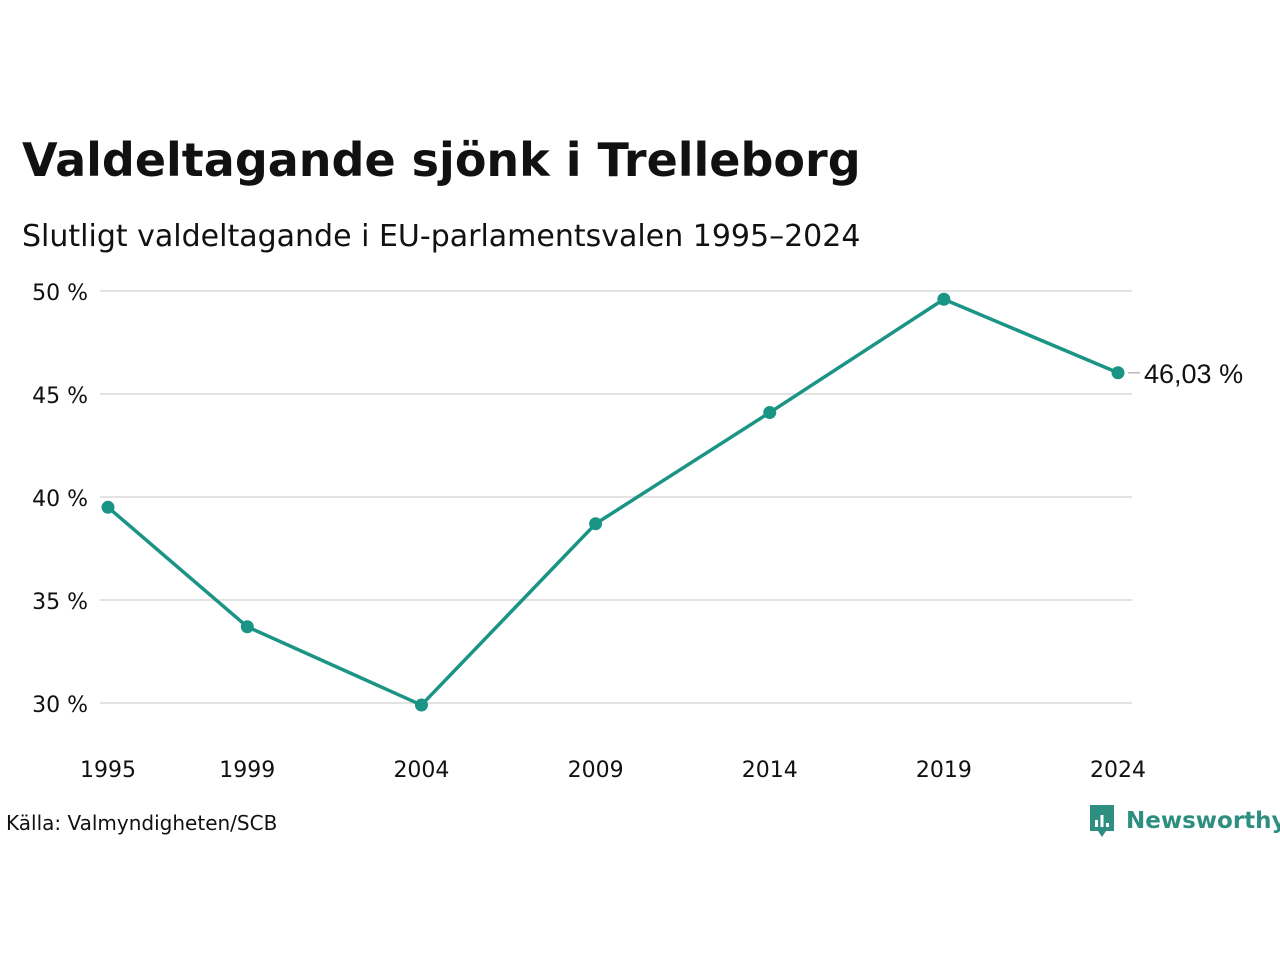  I want to click on newsworthy-logo-icon, so click(1102, 821).